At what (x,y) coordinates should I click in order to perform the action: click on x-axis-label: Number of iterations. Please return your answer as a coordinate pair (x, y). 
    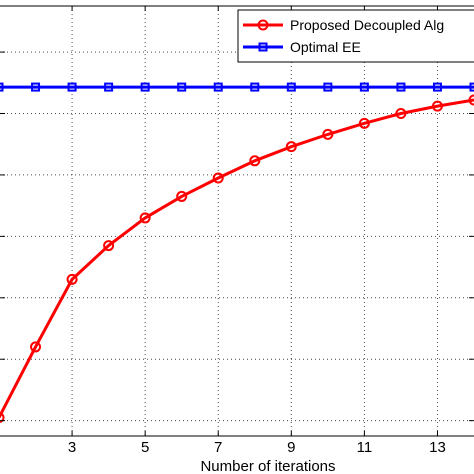
    Looking at the image, I should click on (267, 466).